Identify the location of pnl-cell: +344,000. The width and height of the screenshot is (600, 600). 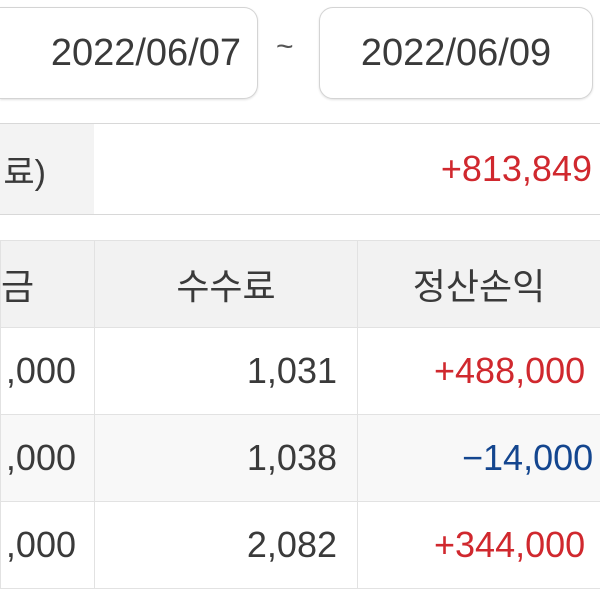
(478, 545).